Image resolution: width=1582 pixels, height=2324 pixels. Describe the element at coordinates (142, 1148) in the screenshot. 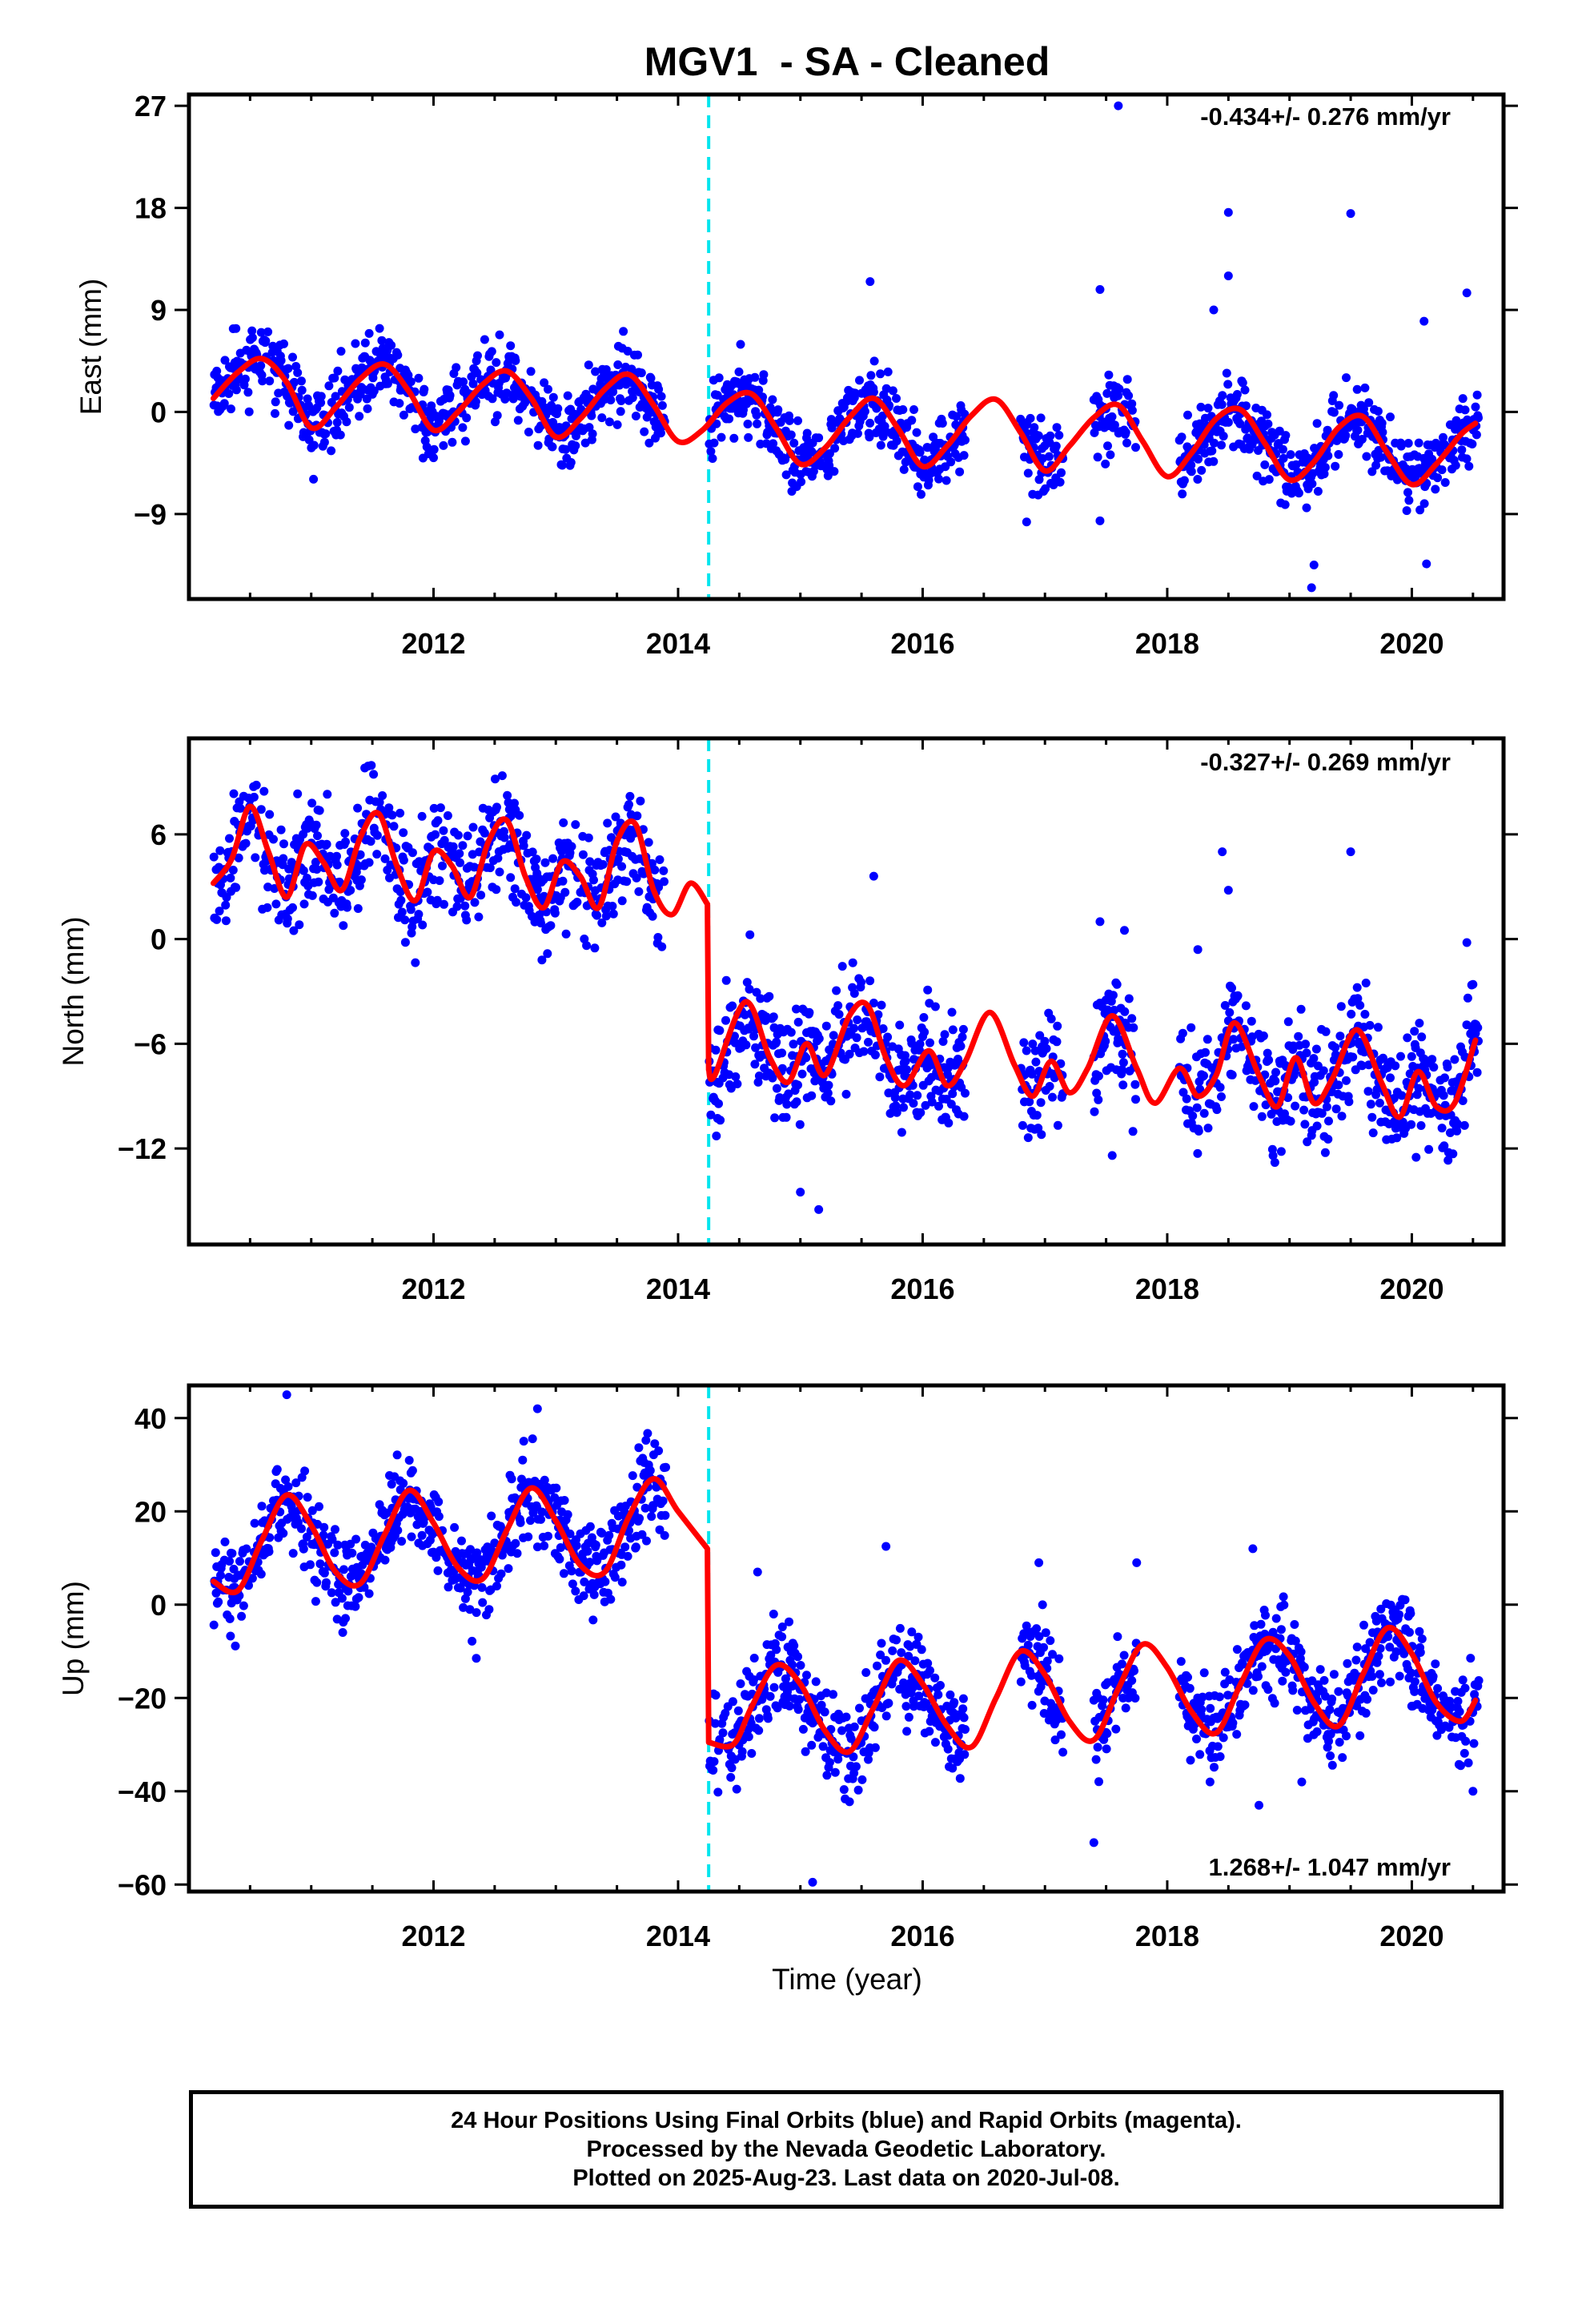

I see `y-tick-label: −12` at that location.